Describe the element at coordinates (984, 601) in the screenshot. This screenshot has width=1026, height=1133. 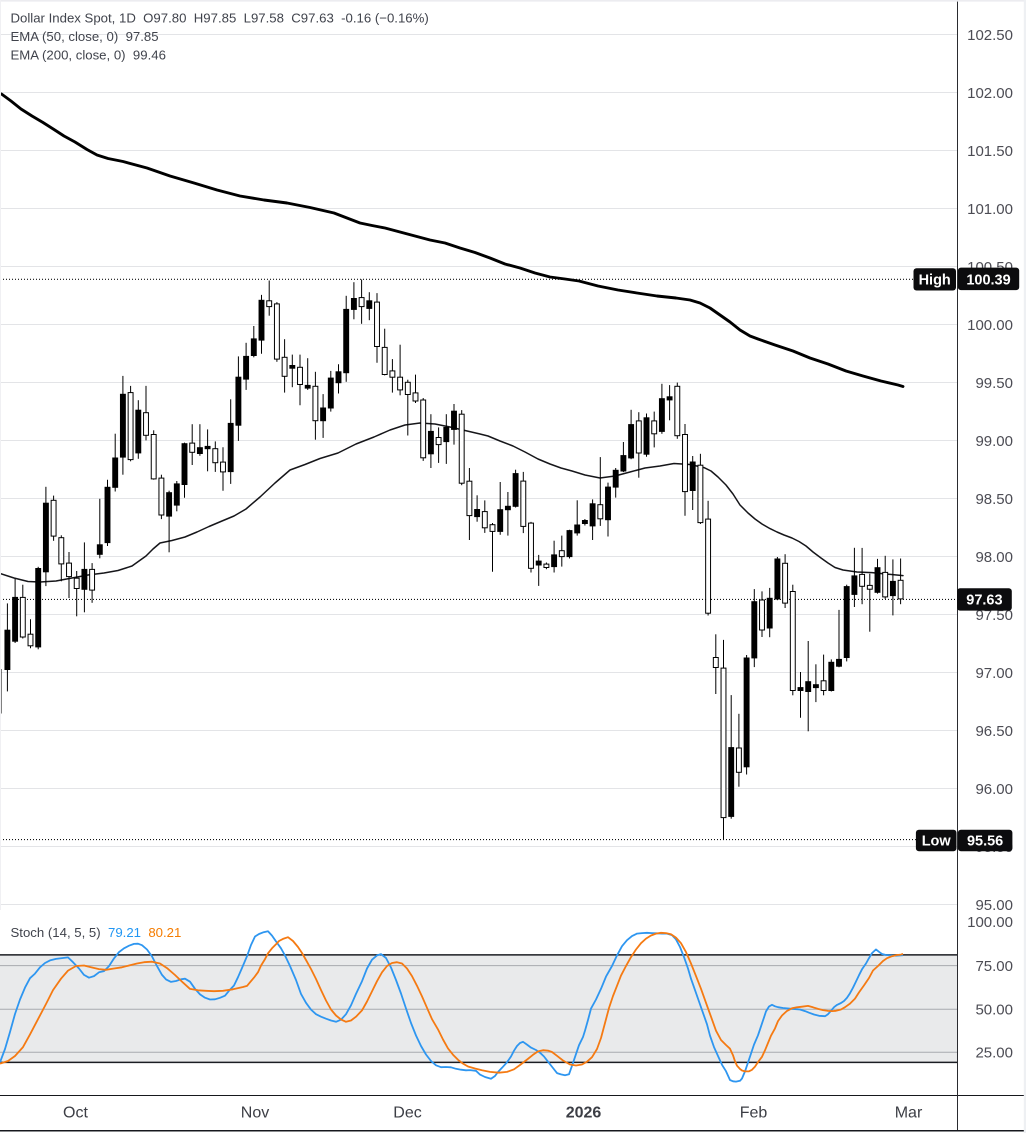
I see `svg-text: 97.63` at that location.